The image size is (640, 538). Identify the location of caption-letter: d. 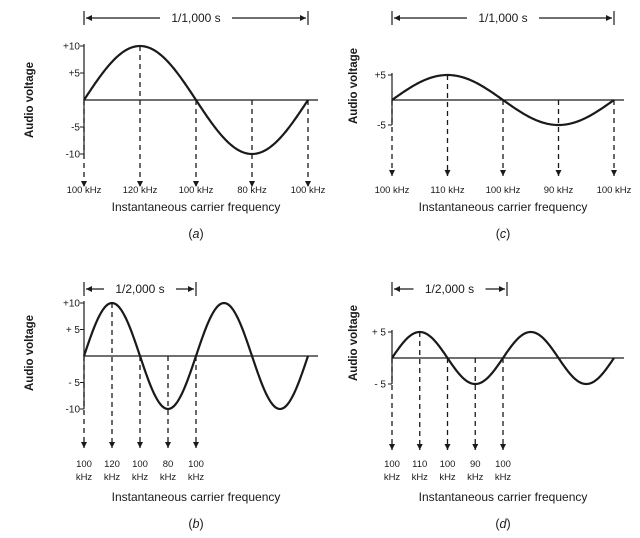
(504, 524).